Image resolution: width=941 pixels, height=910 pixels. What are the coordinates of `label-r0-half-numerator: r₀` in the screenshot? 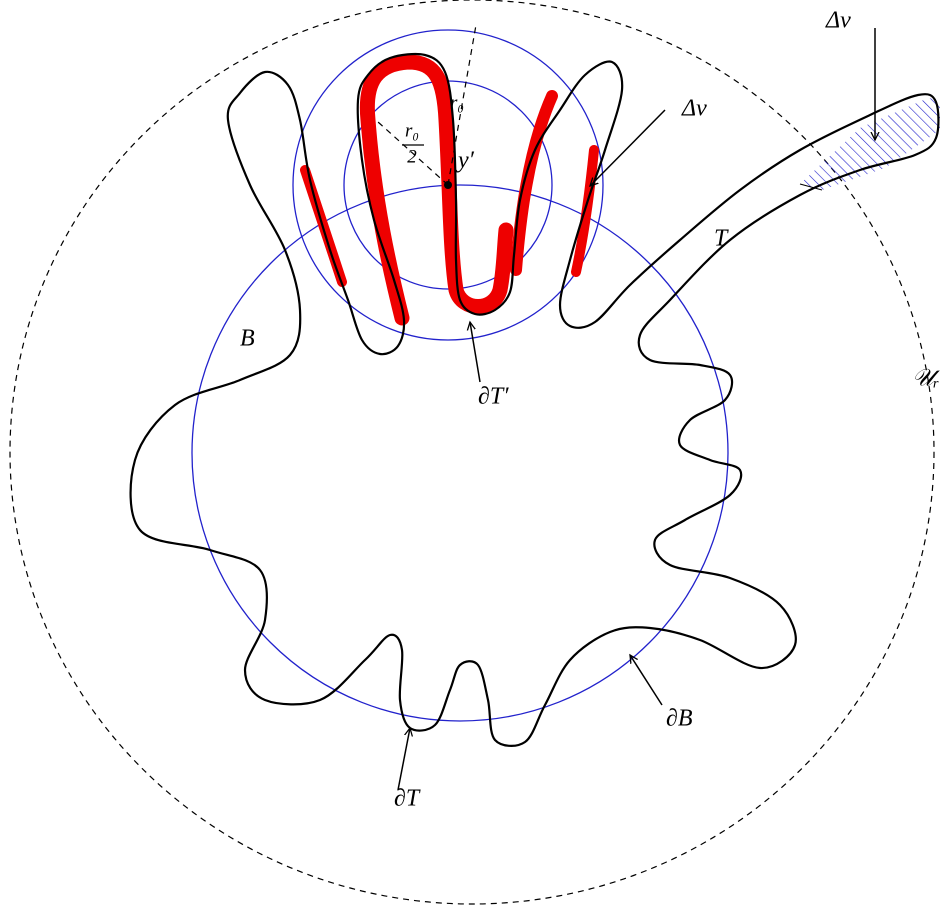 It's located at (412, 130).